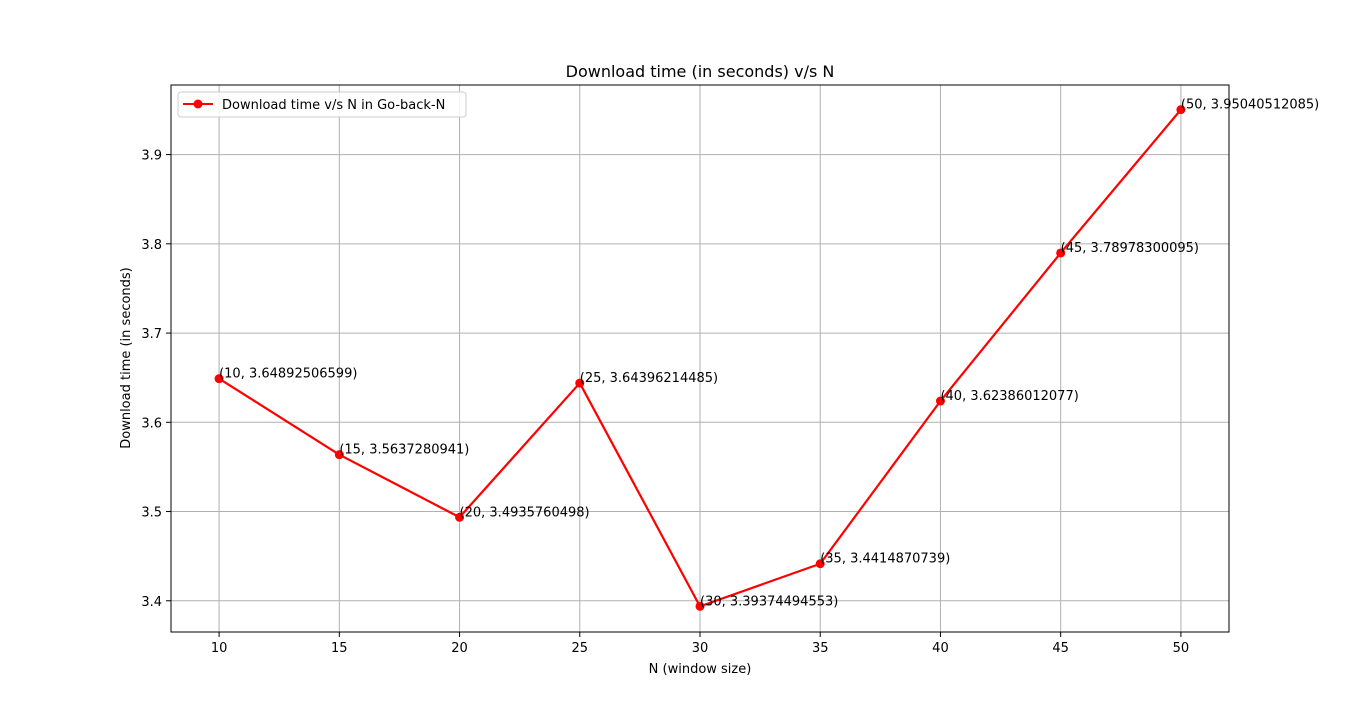  What do you see at coordinates (151, 245) in the screenshot?
I see `y-tick-label: 3.8` at bounding box center [151, 245].